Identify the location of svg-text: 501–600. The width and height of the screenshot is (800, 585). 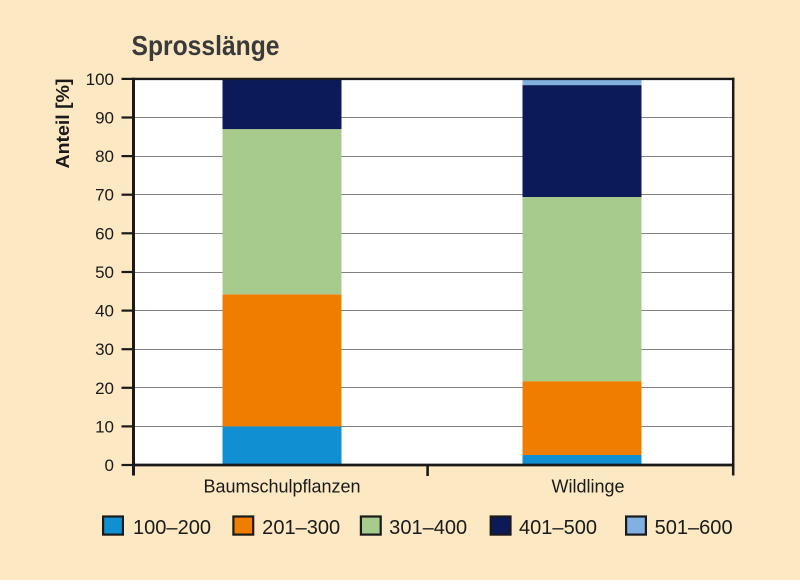
(694, 528).